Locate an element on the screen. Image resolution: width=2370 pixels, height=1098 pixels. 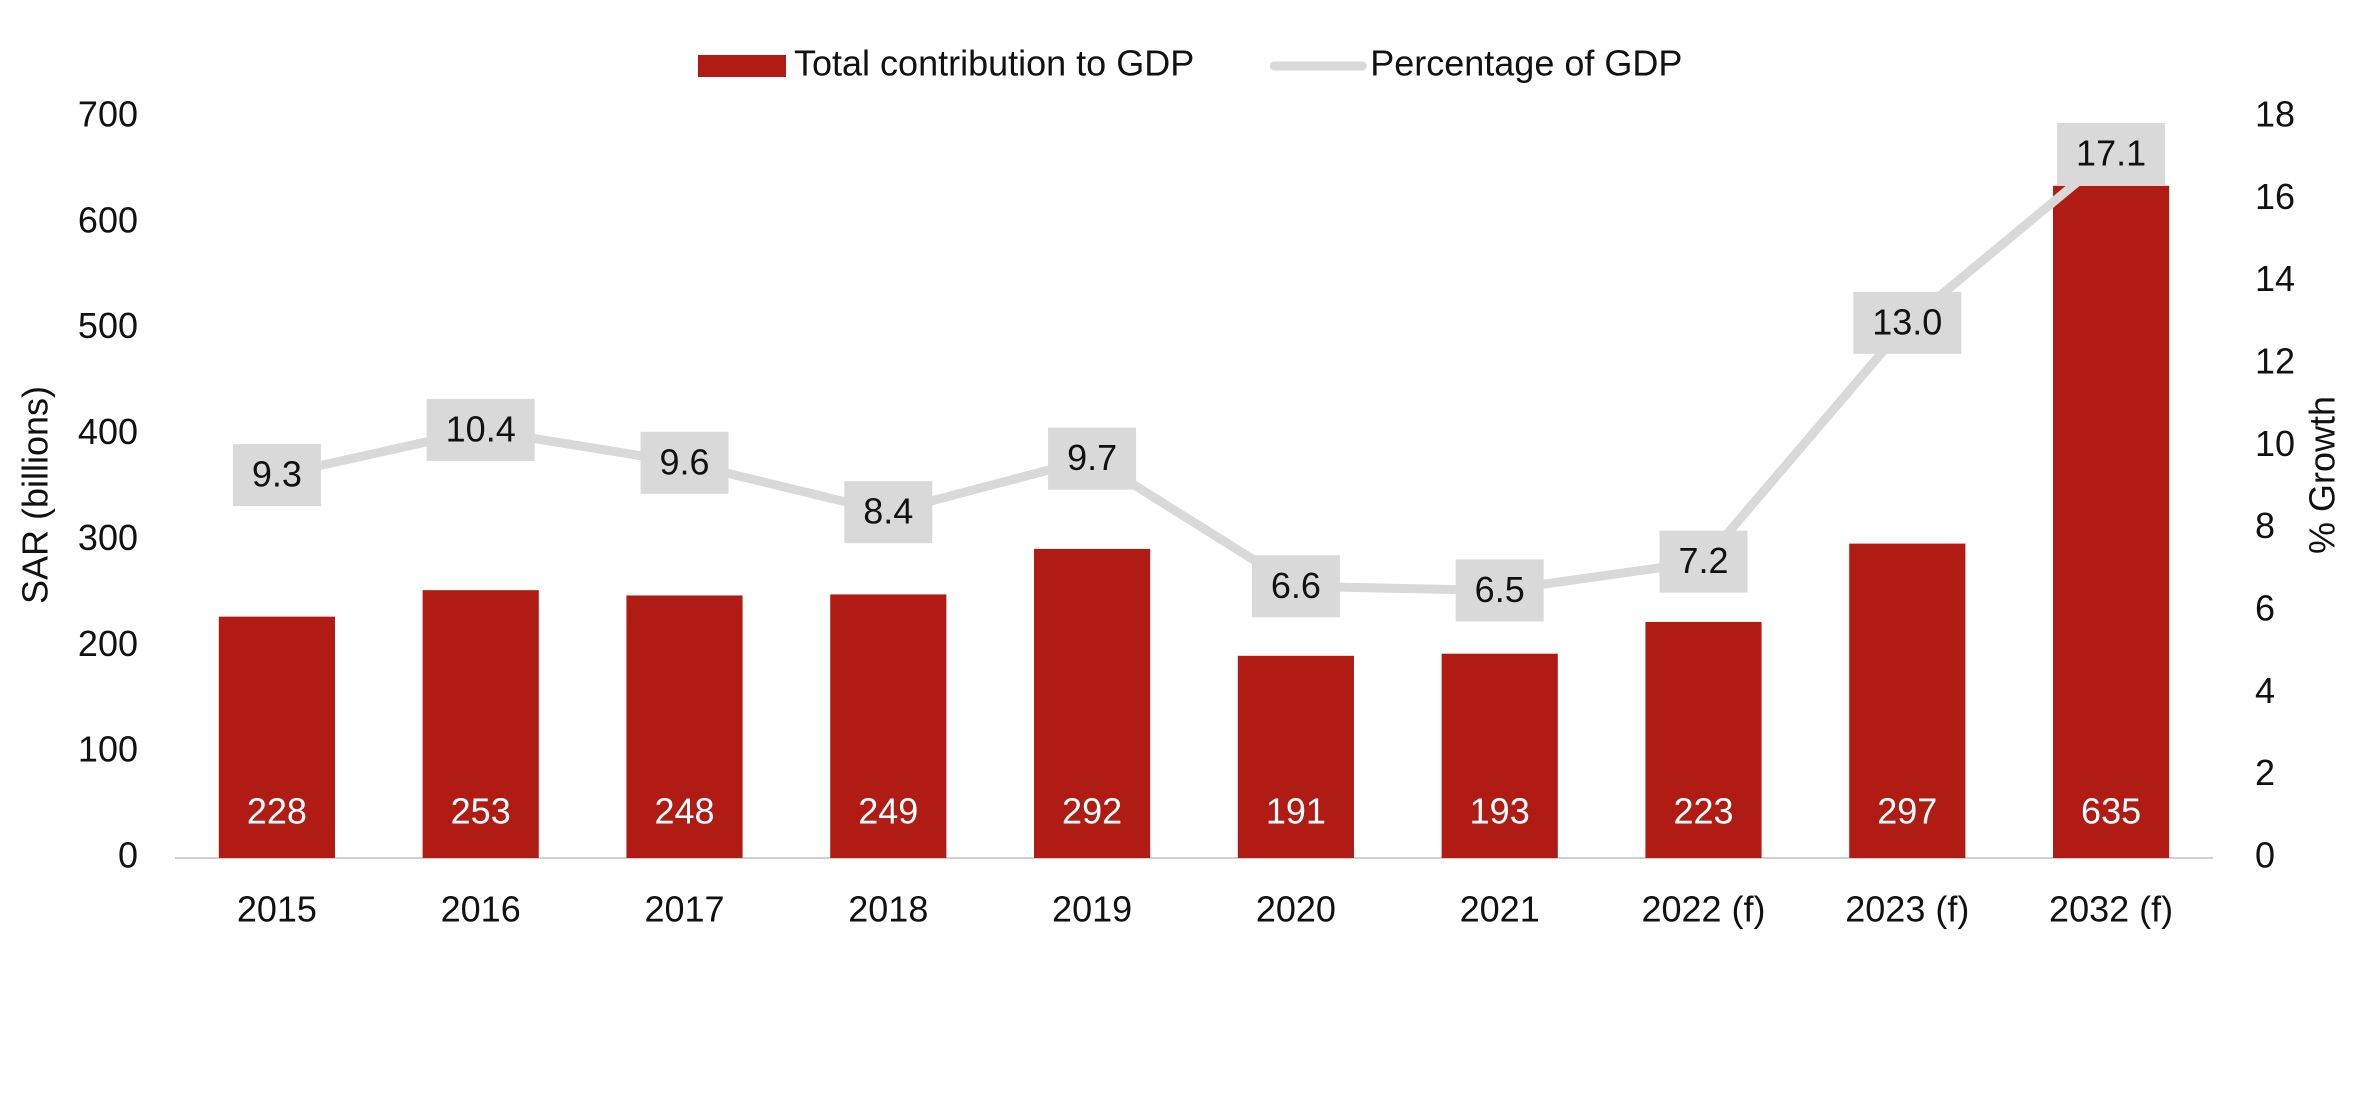
line-value-label: 6.6 is located at coordinates (1296, 585).